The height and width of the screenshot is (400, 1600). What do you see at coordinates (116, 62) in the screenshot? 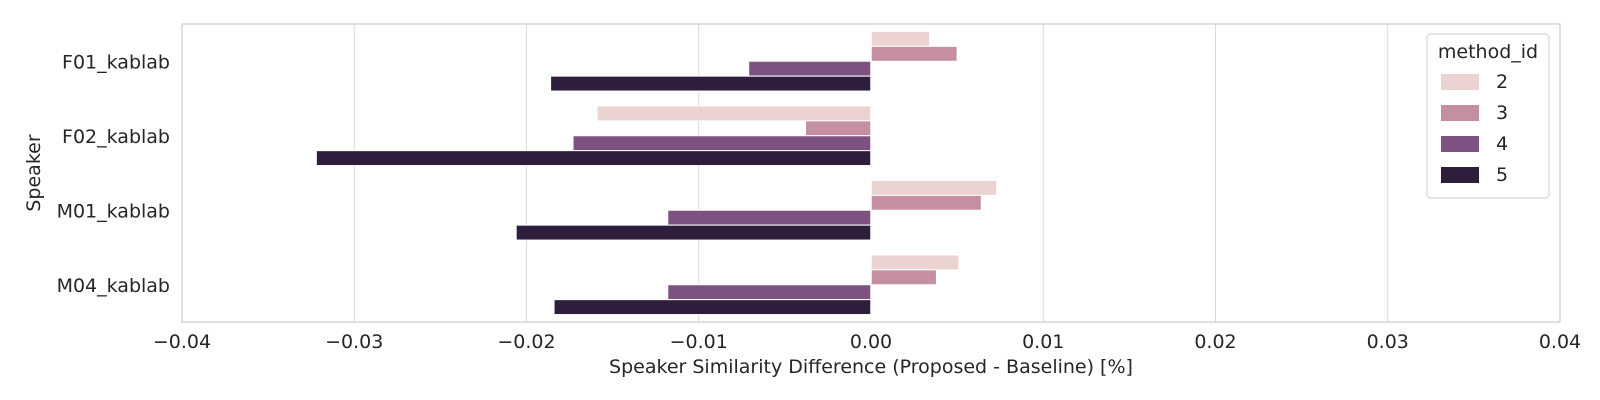
I see `y-tick-label: F01_kablab` at bounding box center [116, 62].